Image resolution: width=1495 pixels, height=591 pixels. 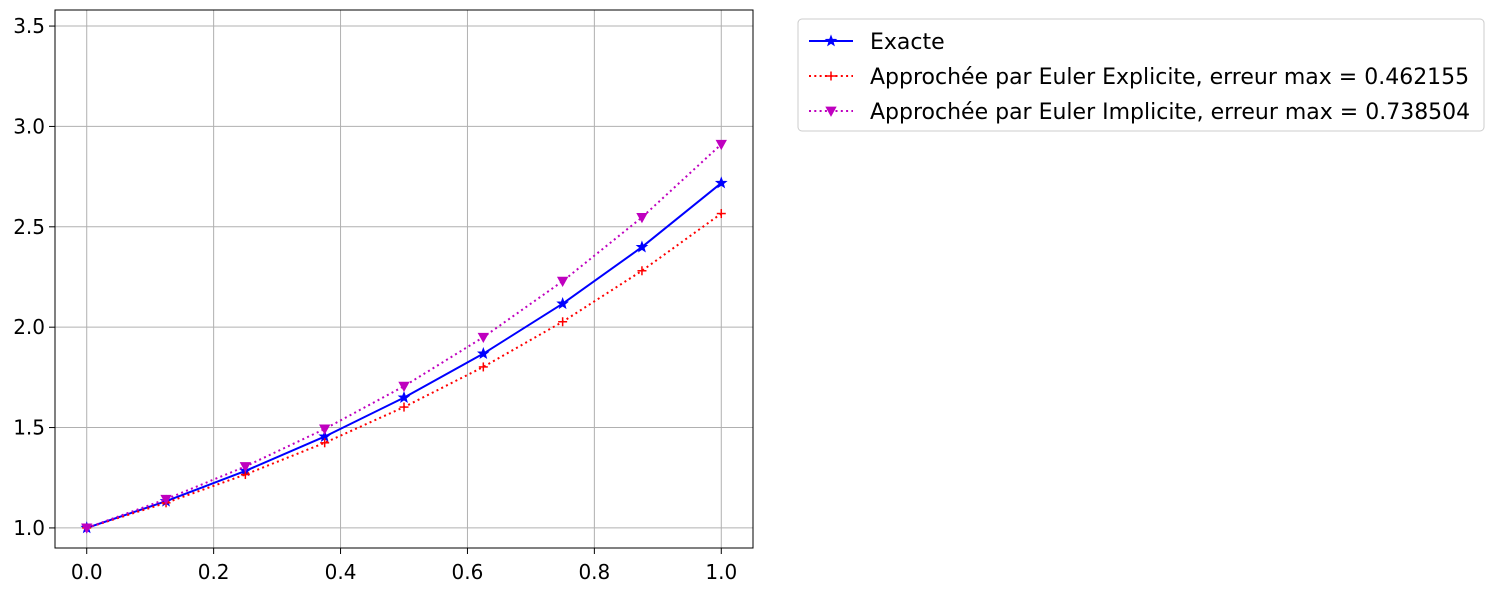 What do you see at coordinates (214, 572) in the screenshot?
I see `x-tick-label: 0.2` at bounding box center [214, 572].